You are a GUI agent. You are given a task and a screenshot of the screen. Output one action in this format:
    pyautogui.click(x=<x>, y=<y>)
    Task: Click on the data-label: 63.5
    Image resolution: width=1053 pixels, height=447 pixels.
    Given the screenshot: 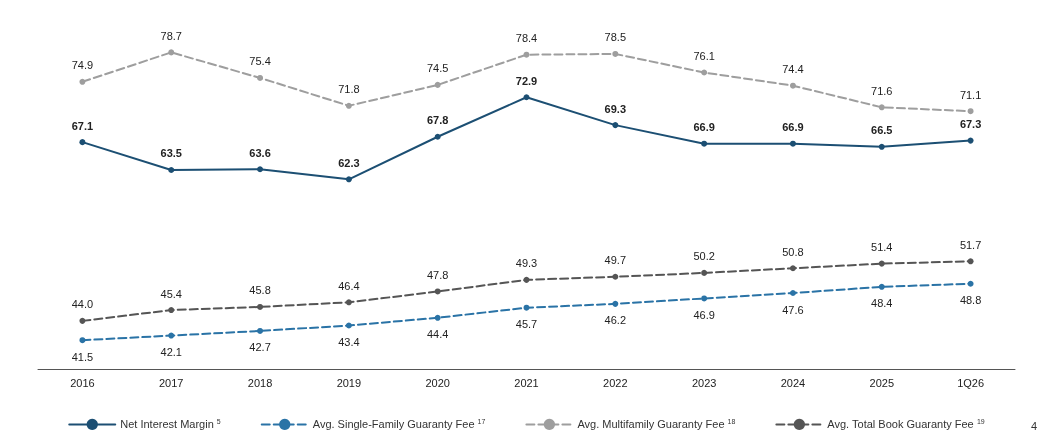 What is the action you would take?
    pyautogui.click(x=171, y=153)
    